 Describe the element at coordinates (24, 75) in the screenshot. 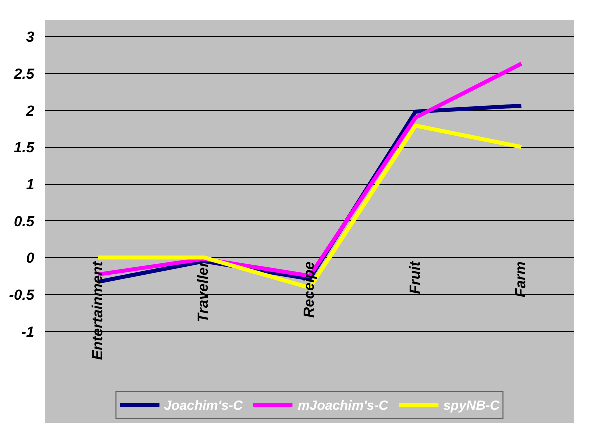

I see `y-tick-label: 2.5` at that location.